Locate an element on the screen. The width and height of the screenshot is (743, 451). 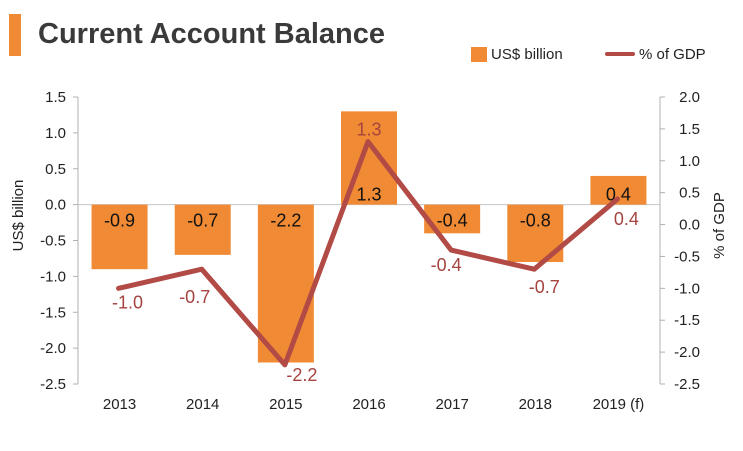
bar-value-label: -0.7 is located at coordinates (202, 221).